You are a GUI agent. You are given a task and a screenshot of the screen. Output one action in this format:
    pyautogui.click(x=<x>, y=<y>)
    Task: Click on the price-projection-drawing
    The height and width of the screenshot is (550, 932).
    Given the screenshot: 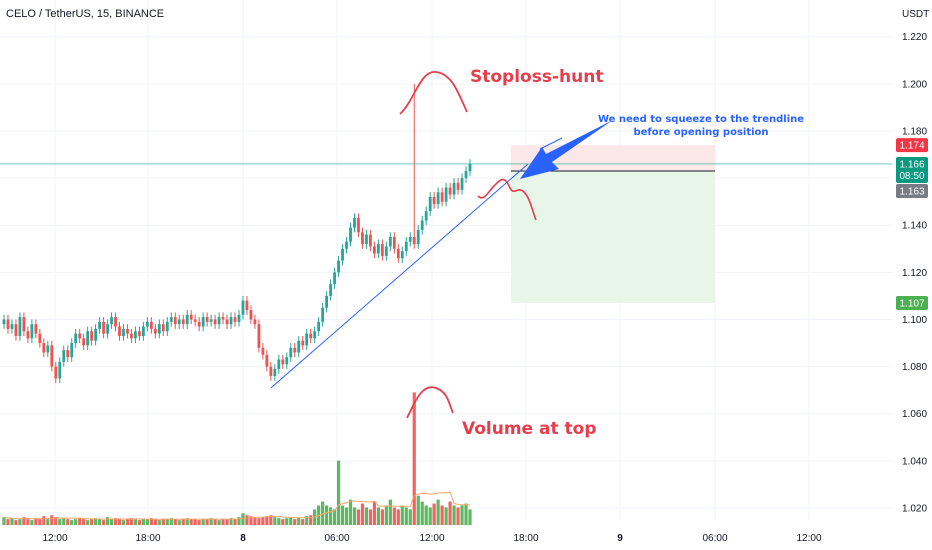 What is the action you would take?
    pyautogui.click(x=507, y=199)
    